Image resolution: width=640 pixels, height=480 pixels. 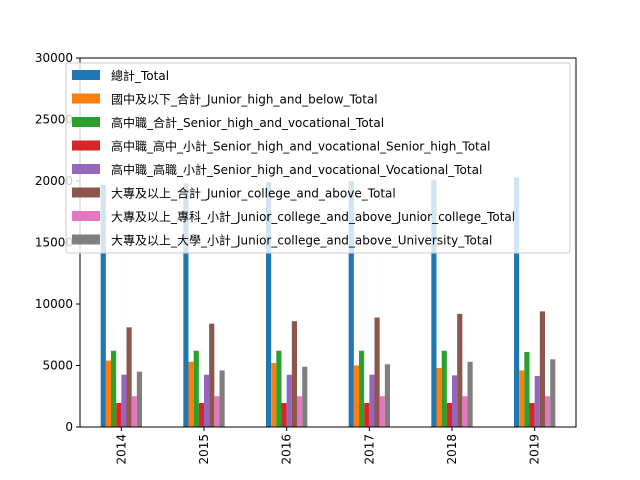 I want to click on y-axis: 0 5000 10000 15000 20000 25000 30000, so click(x=57, y=242).